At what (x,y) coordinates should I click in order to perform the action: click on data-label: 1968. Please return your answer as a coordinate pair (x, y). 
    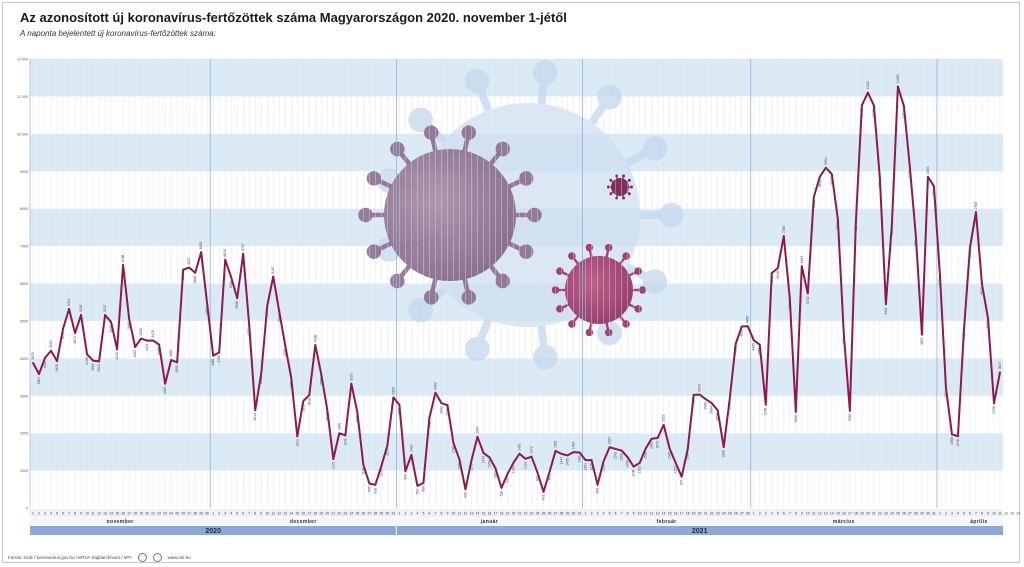
    Looking at the image, I should click on (952, 441).